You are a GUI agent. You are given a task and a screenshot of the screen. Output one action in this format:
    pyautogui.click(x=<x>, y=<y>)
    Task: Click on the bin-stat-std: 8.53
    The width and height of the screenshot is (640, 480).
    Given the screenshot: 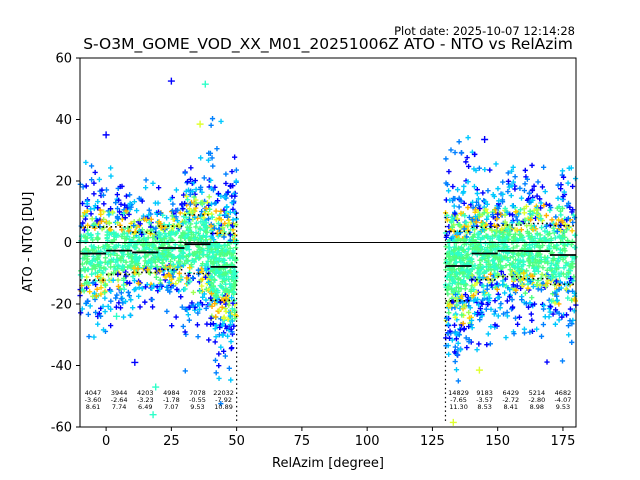 What is the action you would take?
    pyautogui.click(x=484, y=407)
    